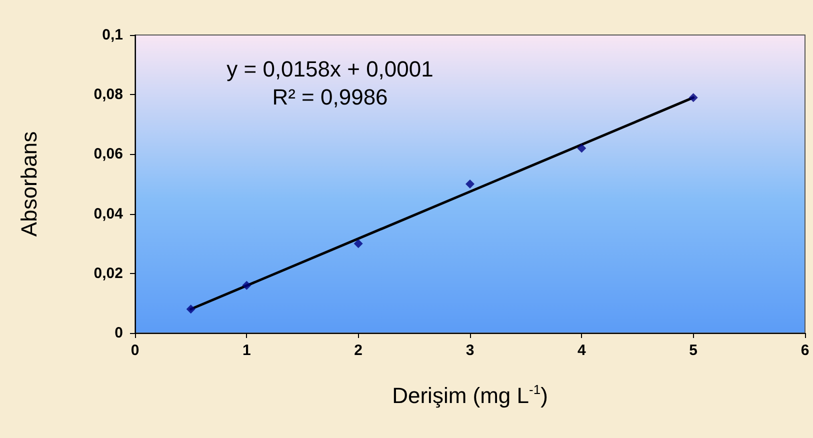 This screenshot has height=438, width=813. Describe the element at coordinates (108, 154) in the screenshot. I see `y-tick-label: 0,06` at that location.